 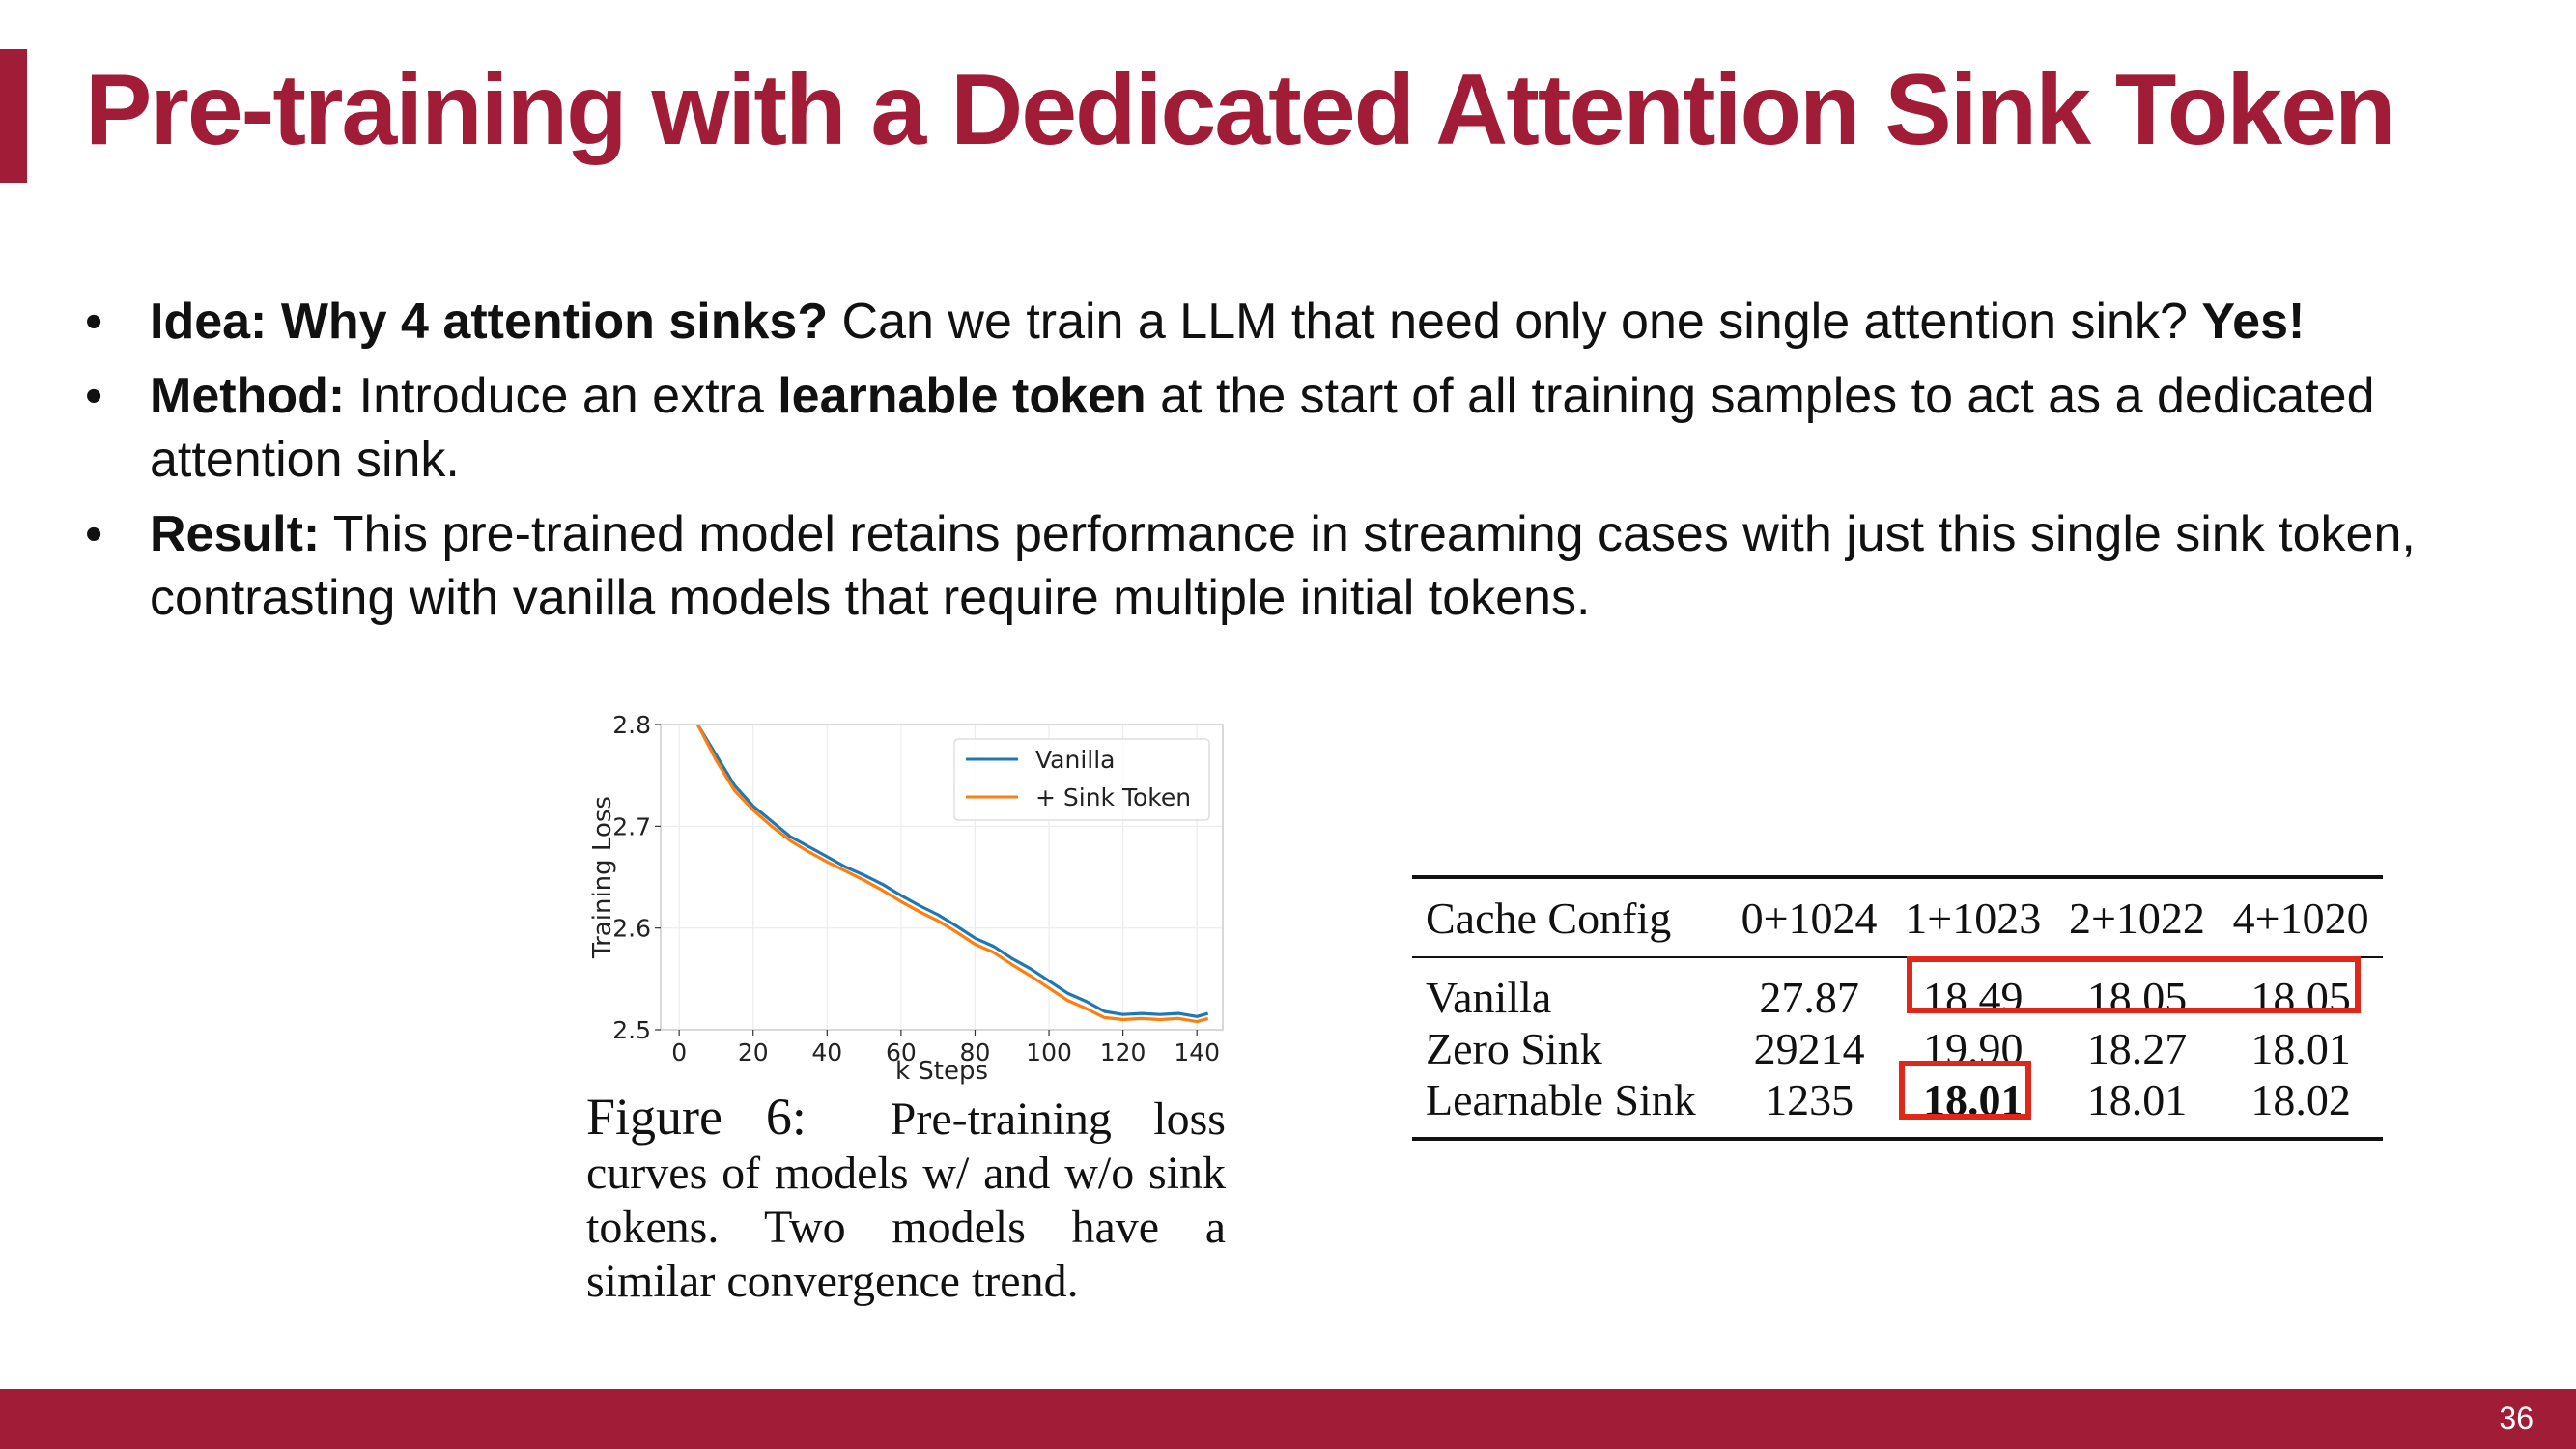 I want to click on bullet-method-text: Introduce an extra, so click(x=561, y=396).